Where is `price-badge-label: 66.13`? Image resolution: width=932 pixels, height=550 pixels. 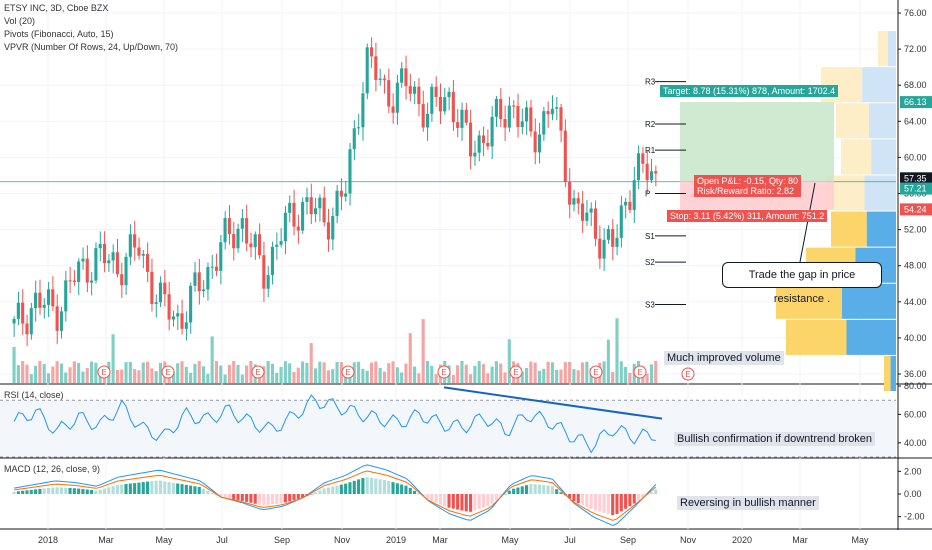
price-badge-label: 66.13 is located at coordinates (915, 102).